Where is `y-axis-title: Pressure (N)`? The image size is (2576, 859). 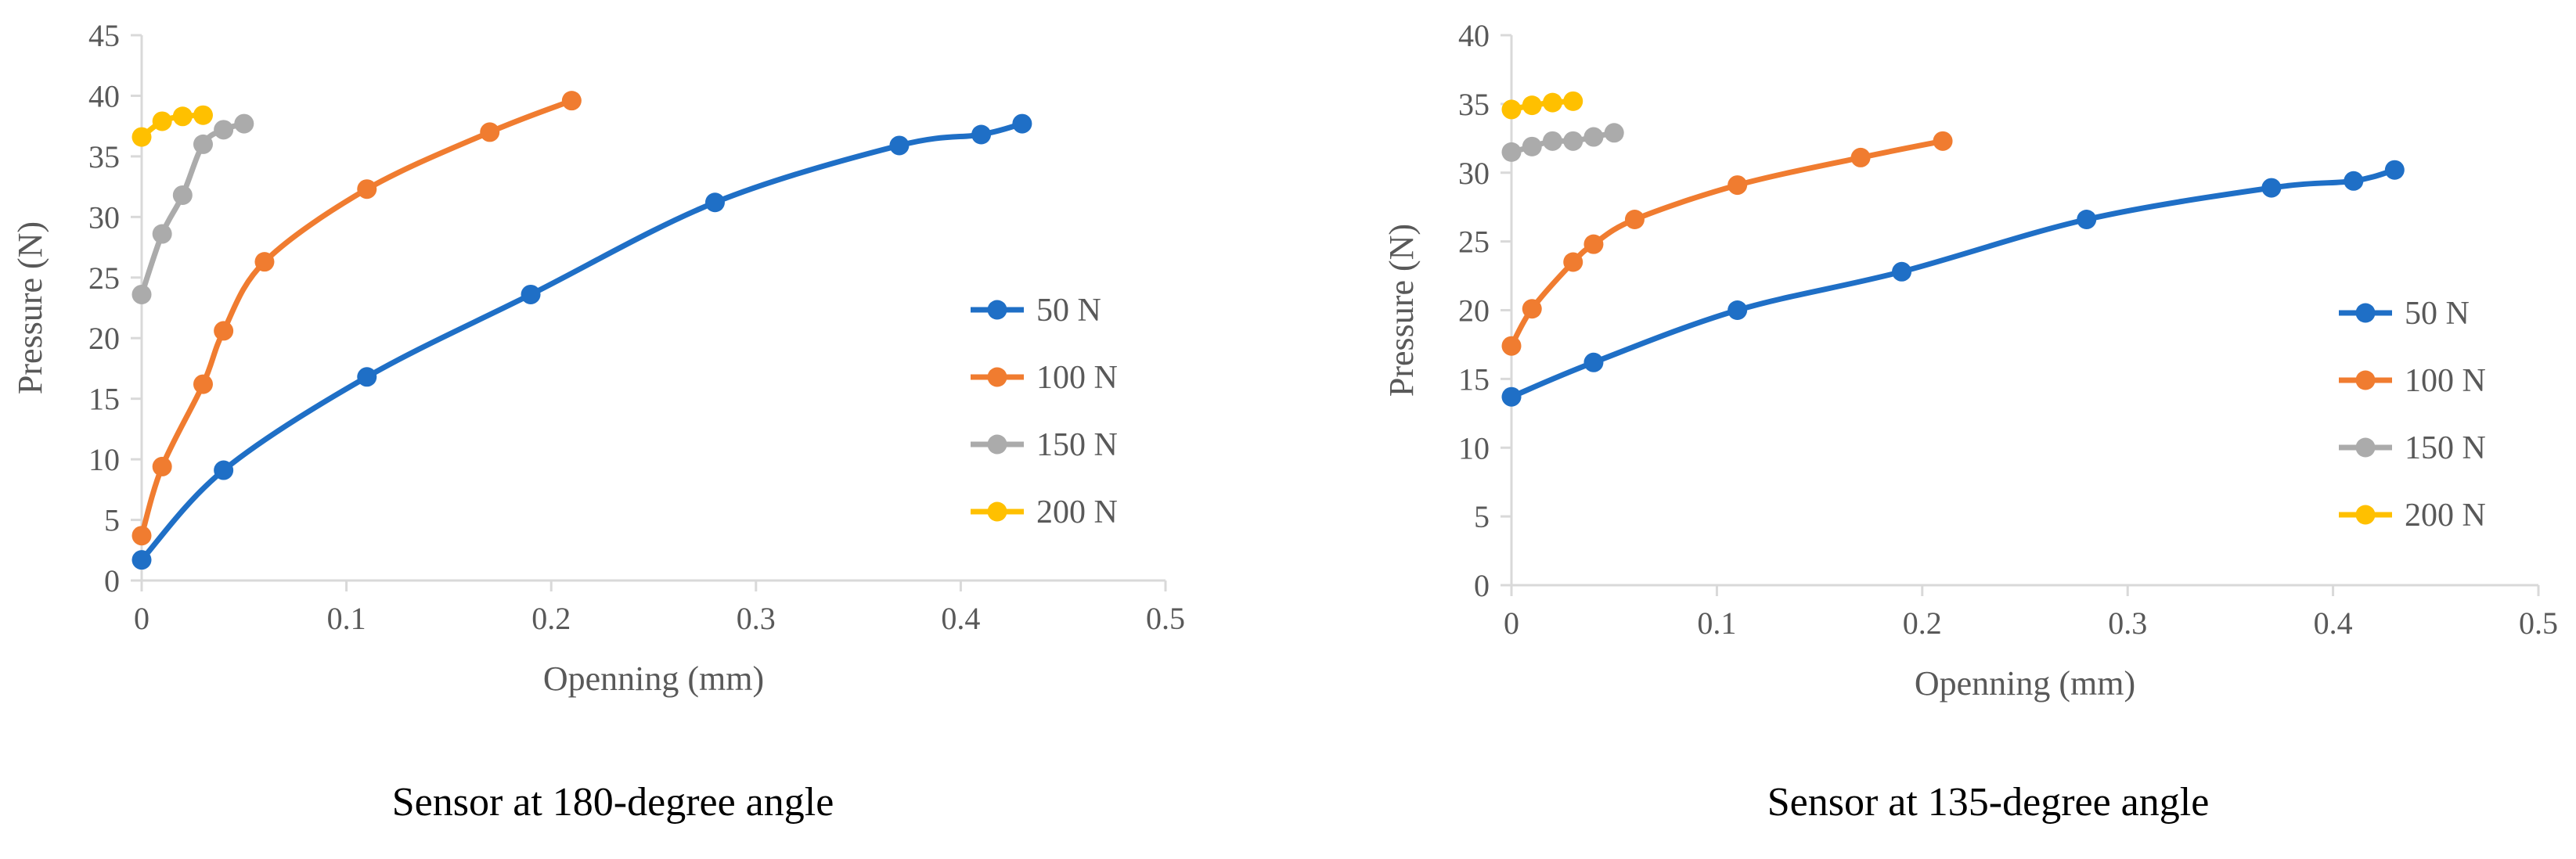 y-axis-title: Pressure (N) is located at coordinates (30, 308).